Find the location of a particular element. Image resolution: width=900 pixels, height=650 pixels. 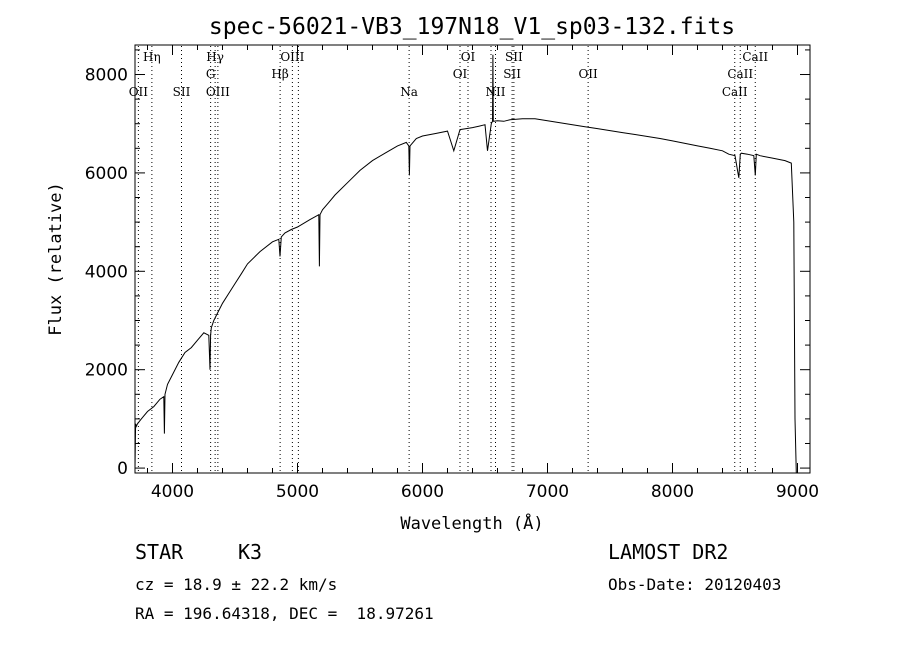

survey-name: LAMOST DR2 is located at coordinates (668, 552).